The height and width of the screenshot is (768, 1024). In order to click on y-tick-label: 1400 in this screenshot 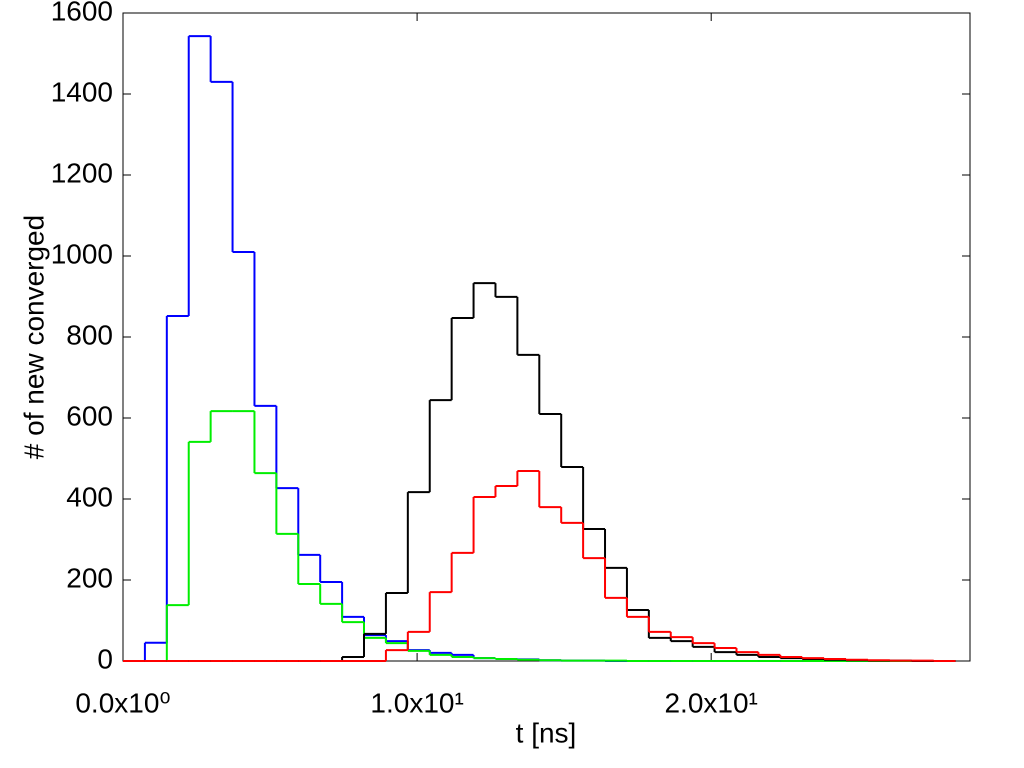, I will do `click(82, 91)`.